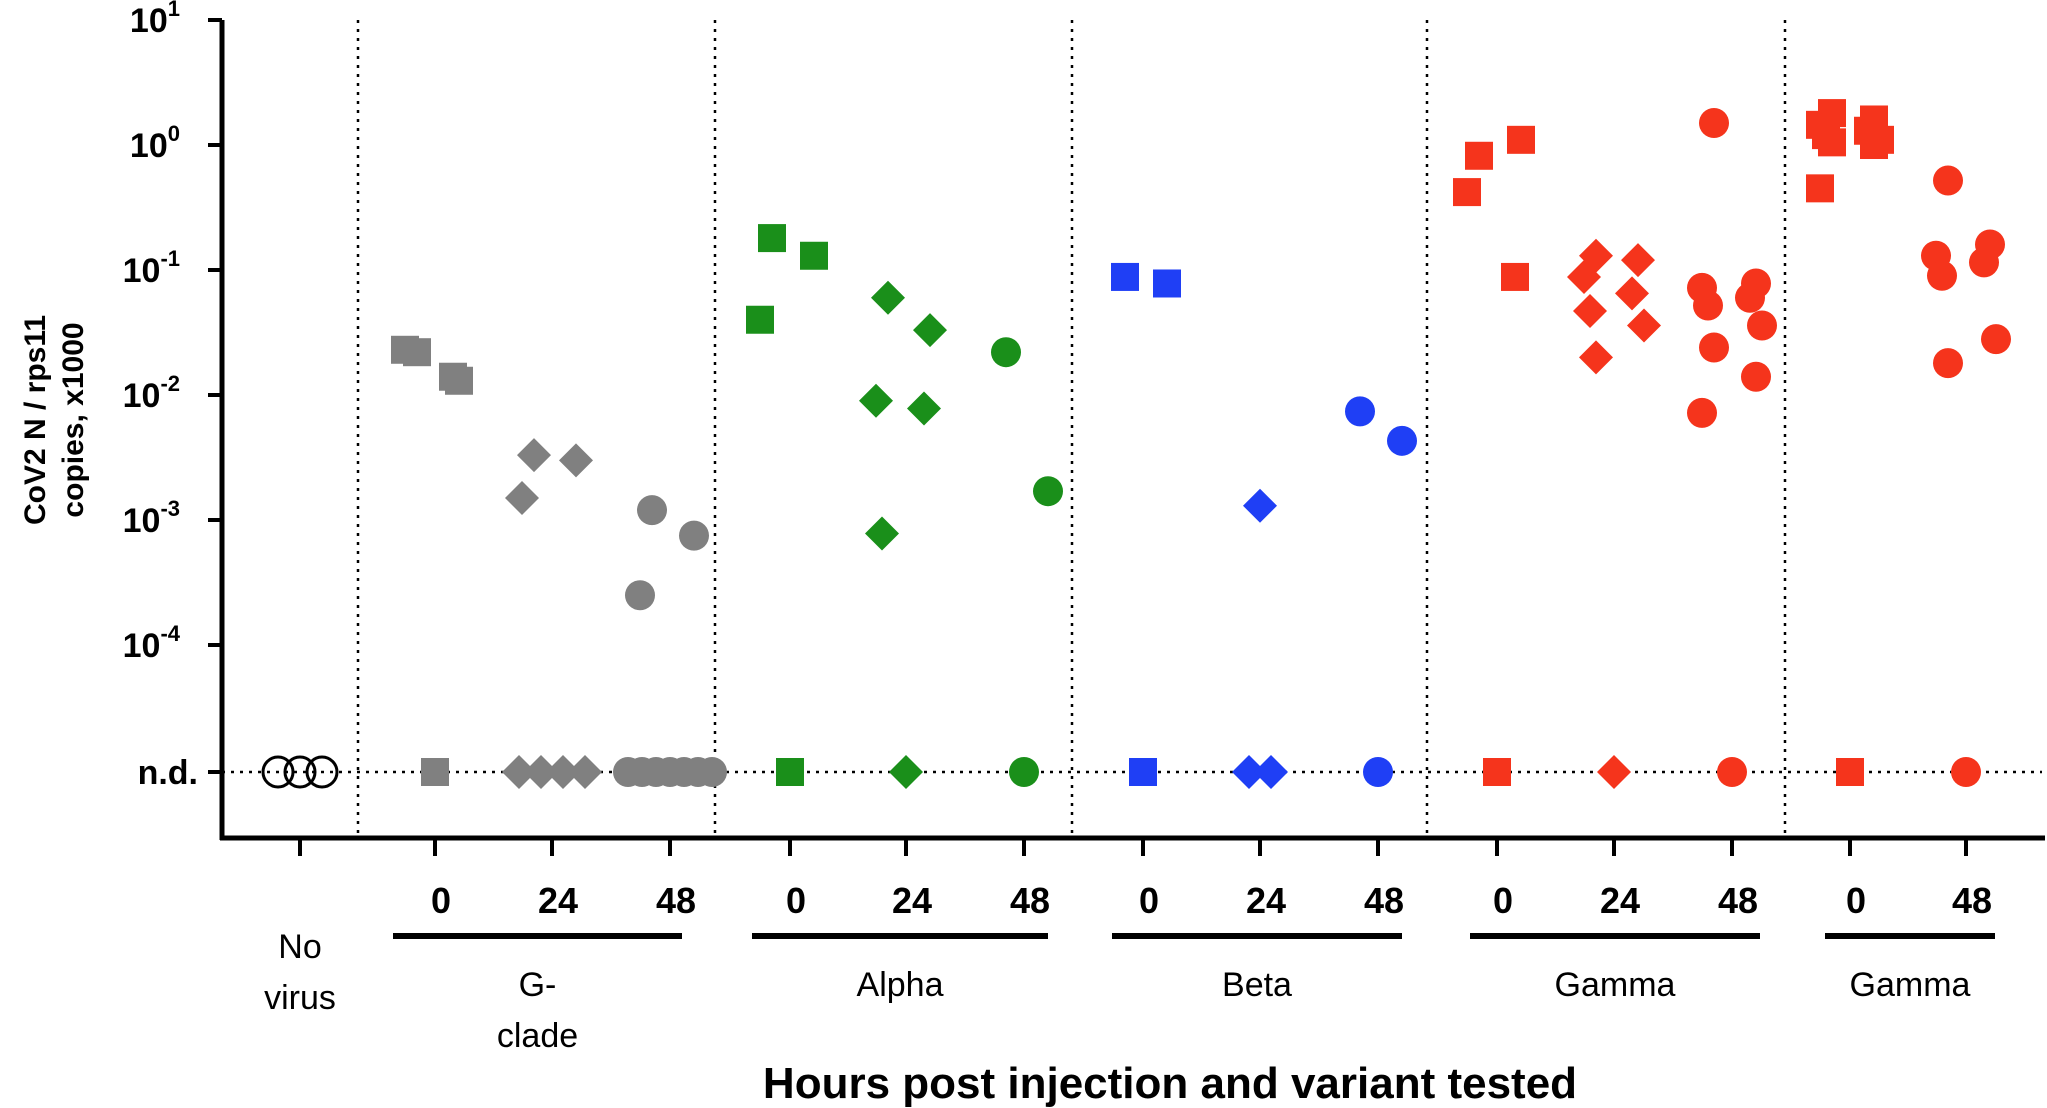 The image size is (2047, 1108). I want to click on y-tick-label: 10⁻³, so click(151, 518).